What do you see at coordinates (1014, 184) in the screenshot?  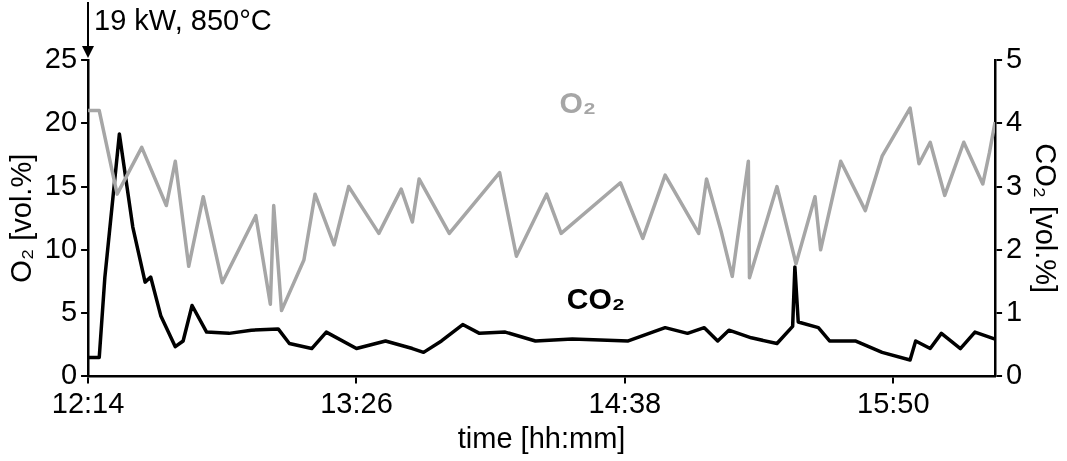 I see `y2-tick-label: 3` at bounding box center [1014, 184].